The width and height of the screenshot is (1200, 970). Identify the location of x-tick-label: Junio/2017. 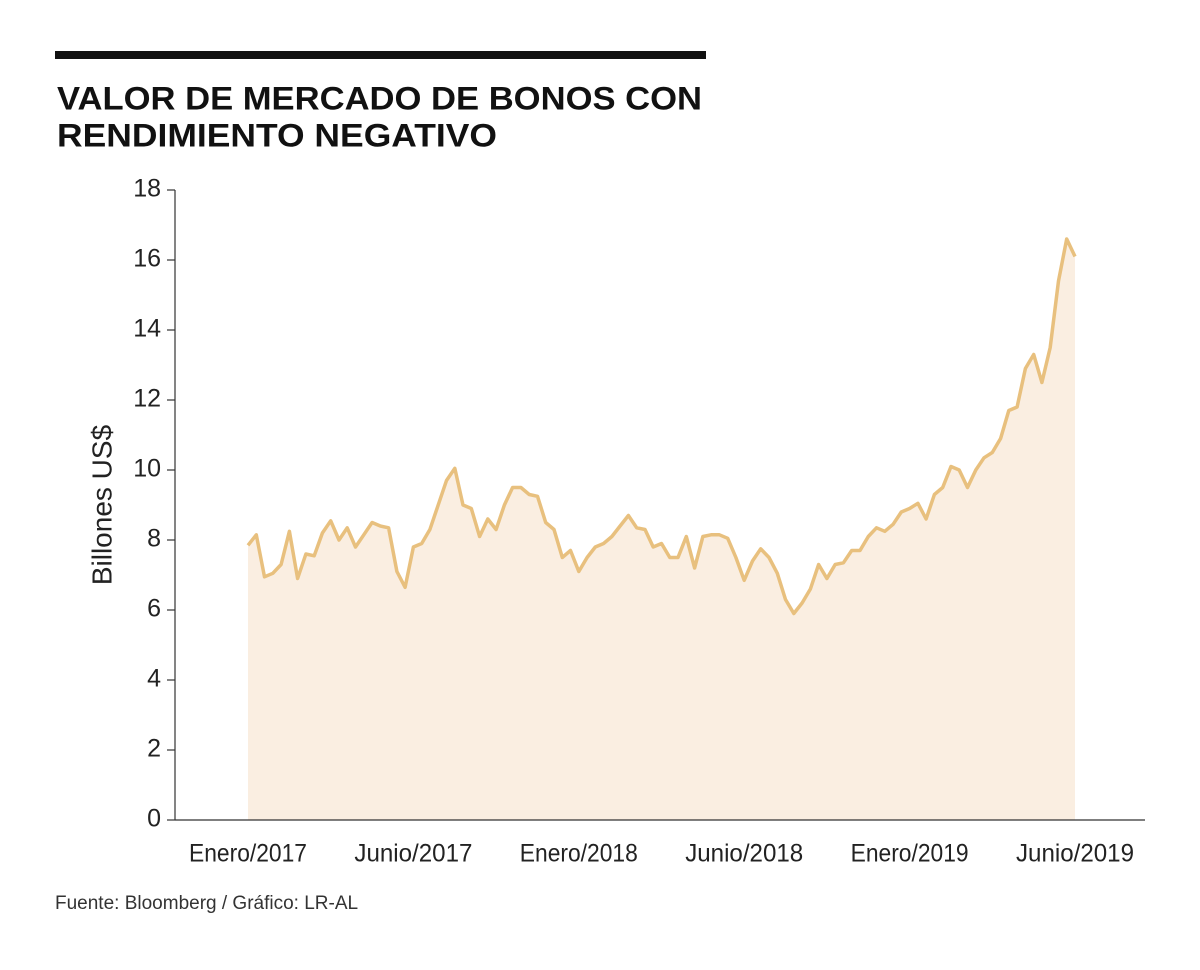
(413, 854).